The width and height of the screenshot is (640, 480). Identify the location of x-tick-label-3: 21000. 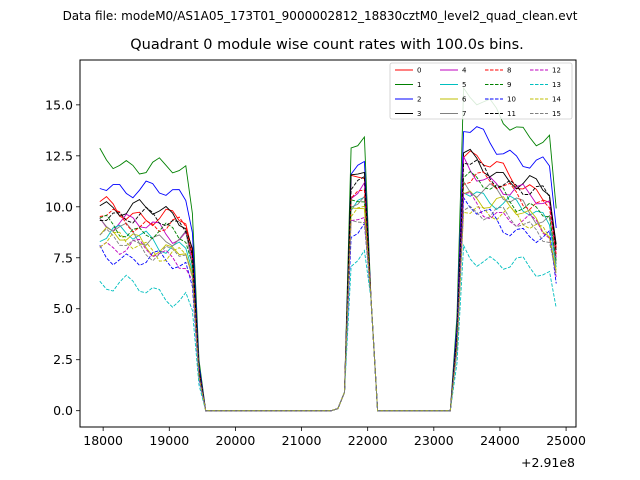
(302, 440).